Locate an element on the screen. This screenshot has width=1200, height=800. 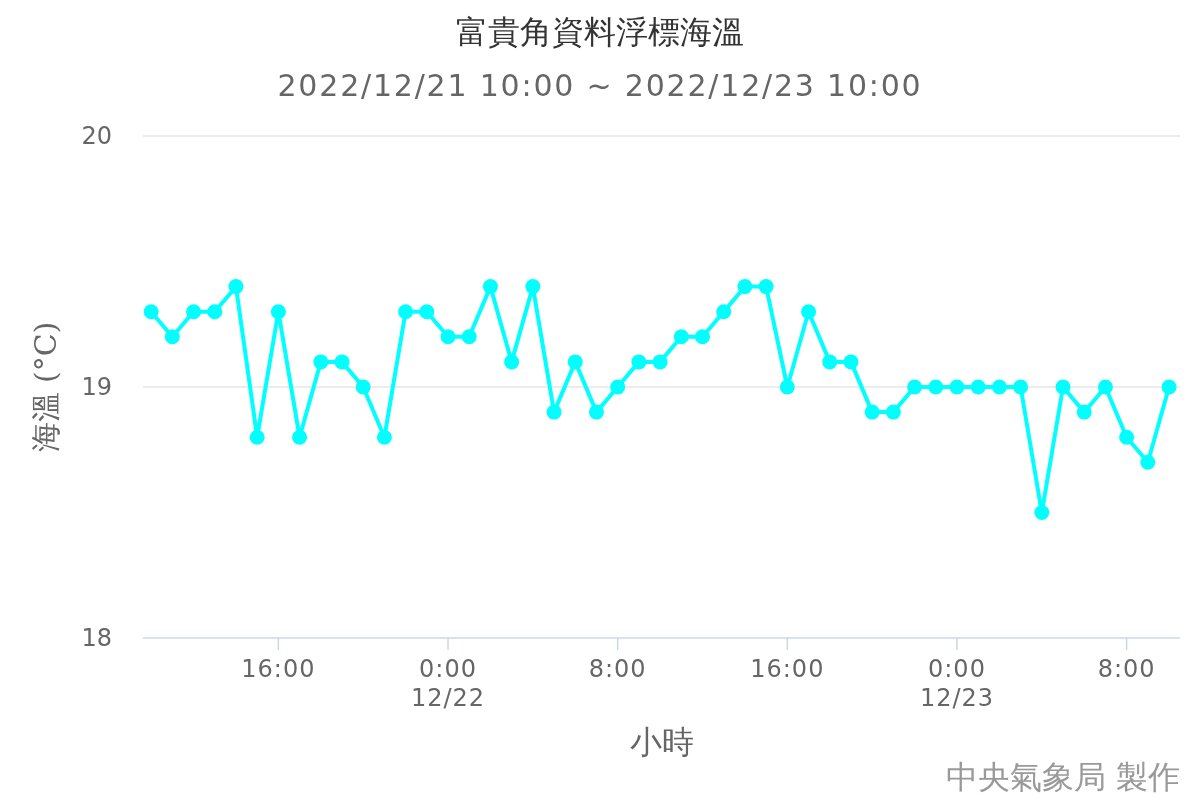
title: 富貴角資料浮標海溫 is located at coordinates (600, 32).